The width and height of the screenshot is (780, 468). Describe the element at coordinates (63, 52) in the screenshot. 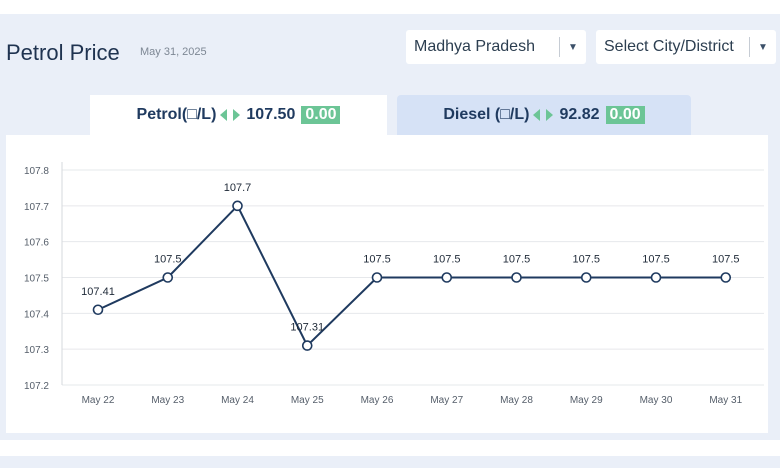

I see `page-title: Petrol Price` at that location.